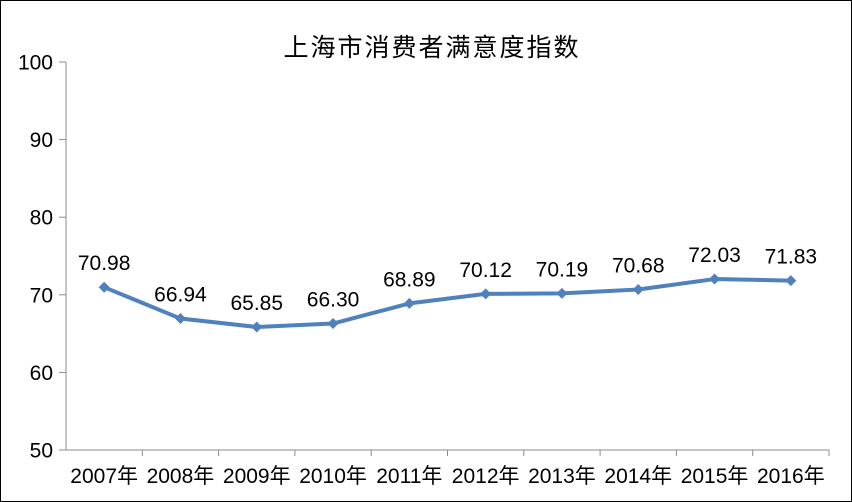 Image resolution: width=852 pixels, height=502 pixels. I want to click on x-axis-label: 2013年, so click(562, 476).